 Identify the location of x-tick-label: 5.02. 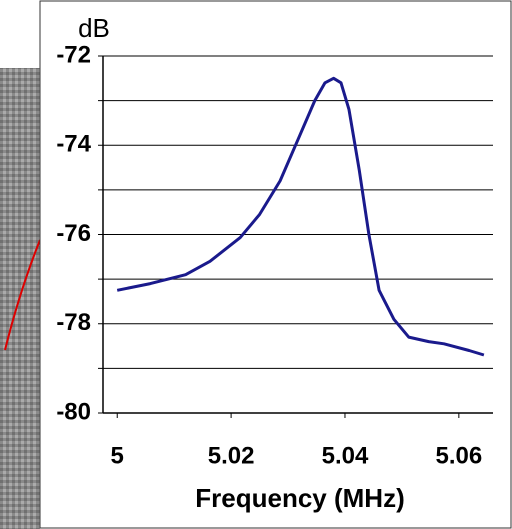
(231, 455).